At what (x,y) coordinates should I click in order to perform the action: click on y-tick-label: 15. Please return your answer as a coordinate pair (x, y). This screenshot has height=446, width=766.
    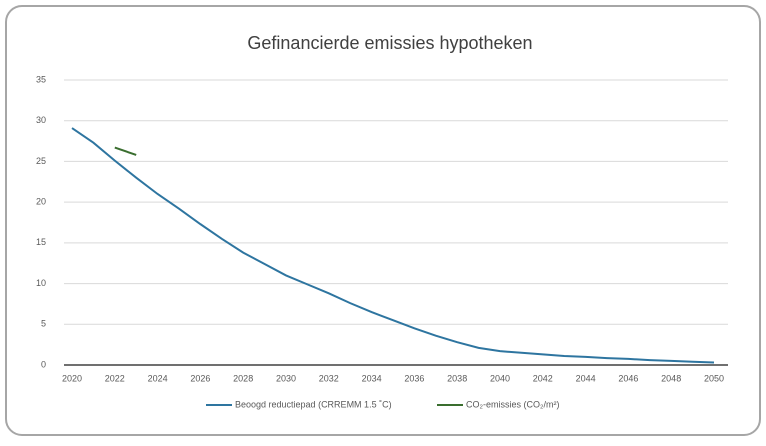
    Looking at the image, I should click on (41, 242).